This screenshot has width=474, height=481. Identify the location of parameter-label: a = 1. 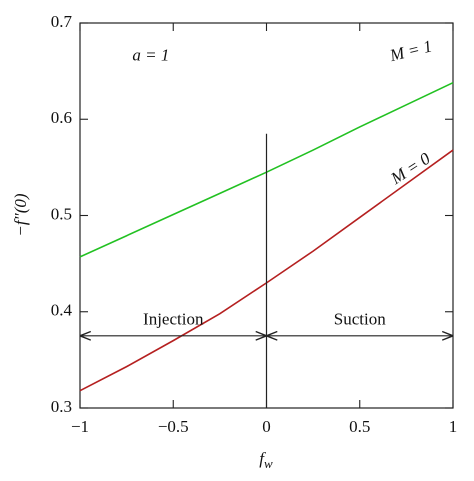
(150, 55).